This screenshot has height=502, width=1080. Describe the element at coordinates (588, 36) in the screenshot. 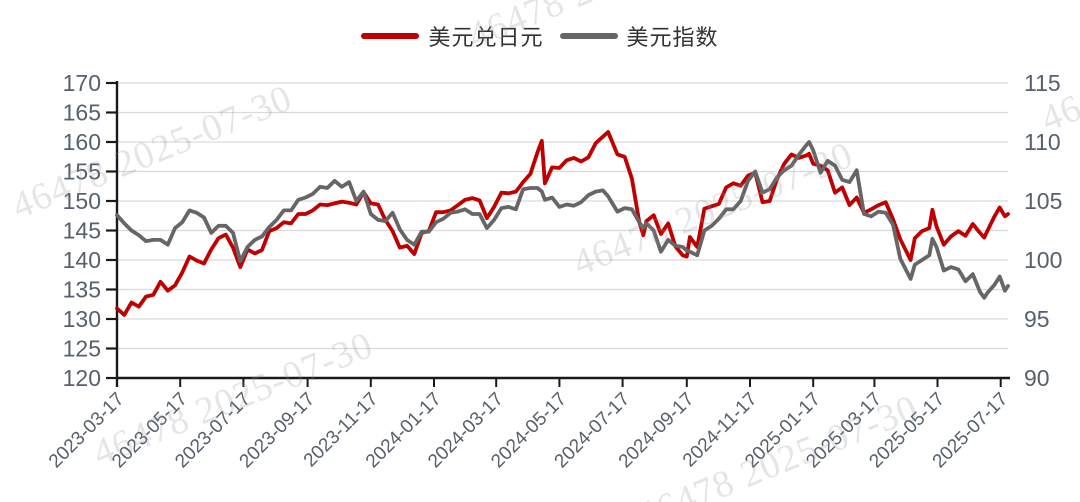

I see `legend-swatch-dxy-icon` at that location.